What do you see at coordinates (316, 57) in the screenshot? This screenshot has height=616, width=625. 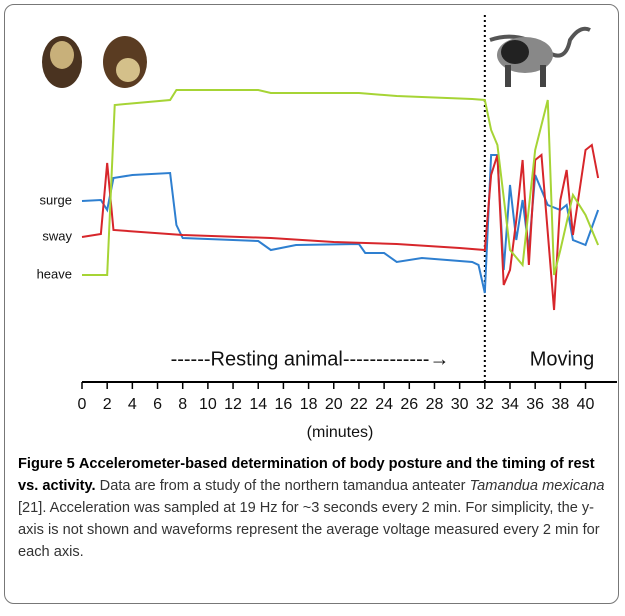 I see `anteater-icons` at bounding box center [316, 57].